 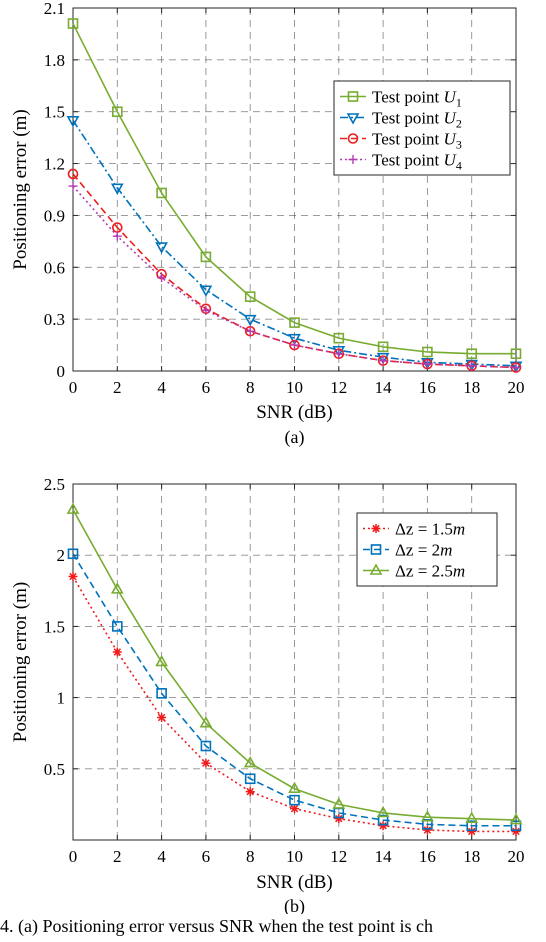 What do you see at coordinates (54, 484) in the screenshot?
I see `y-tick-label: 2.5` at bounding box center [54, 484].